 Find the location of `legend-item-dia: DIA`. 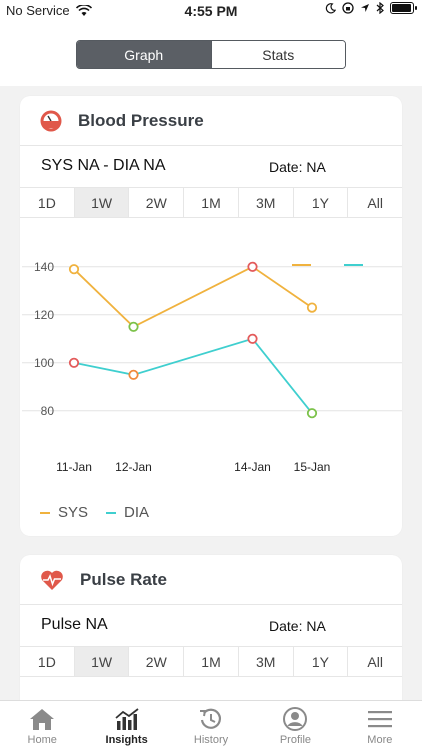

legend-item-dia: DIA is located at coordinates (127, 512).